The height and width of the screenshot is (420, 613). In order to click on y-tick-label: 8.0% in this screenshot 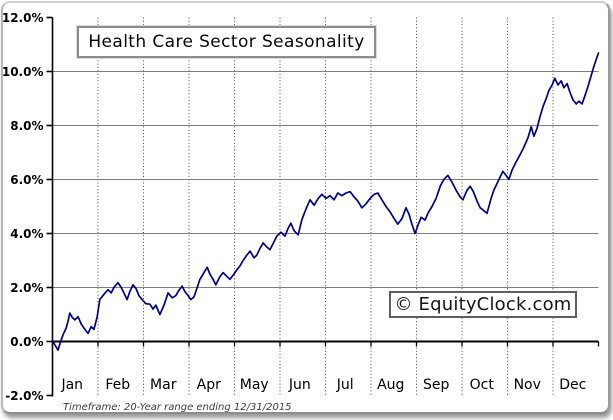, I will do `click(26, 126)`.